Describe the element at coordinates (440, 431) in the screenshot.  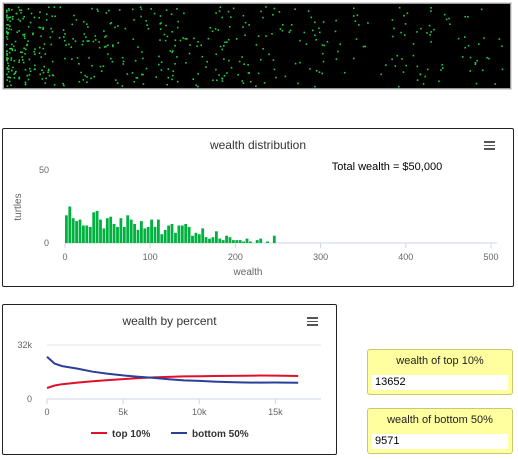
I see `bottom50-monitor: wealth of bottom 50% 9571` at that location.